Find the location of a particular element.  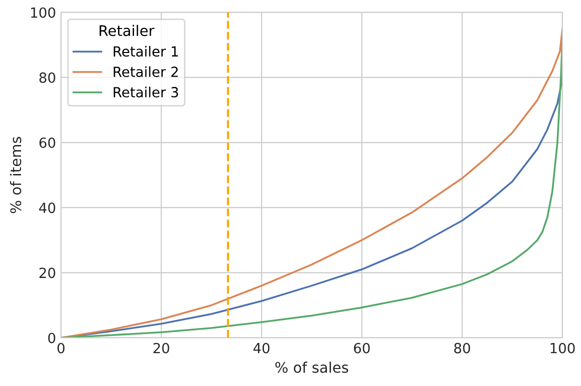

y-tick-label: 60 is located at coordinates (47, 142).